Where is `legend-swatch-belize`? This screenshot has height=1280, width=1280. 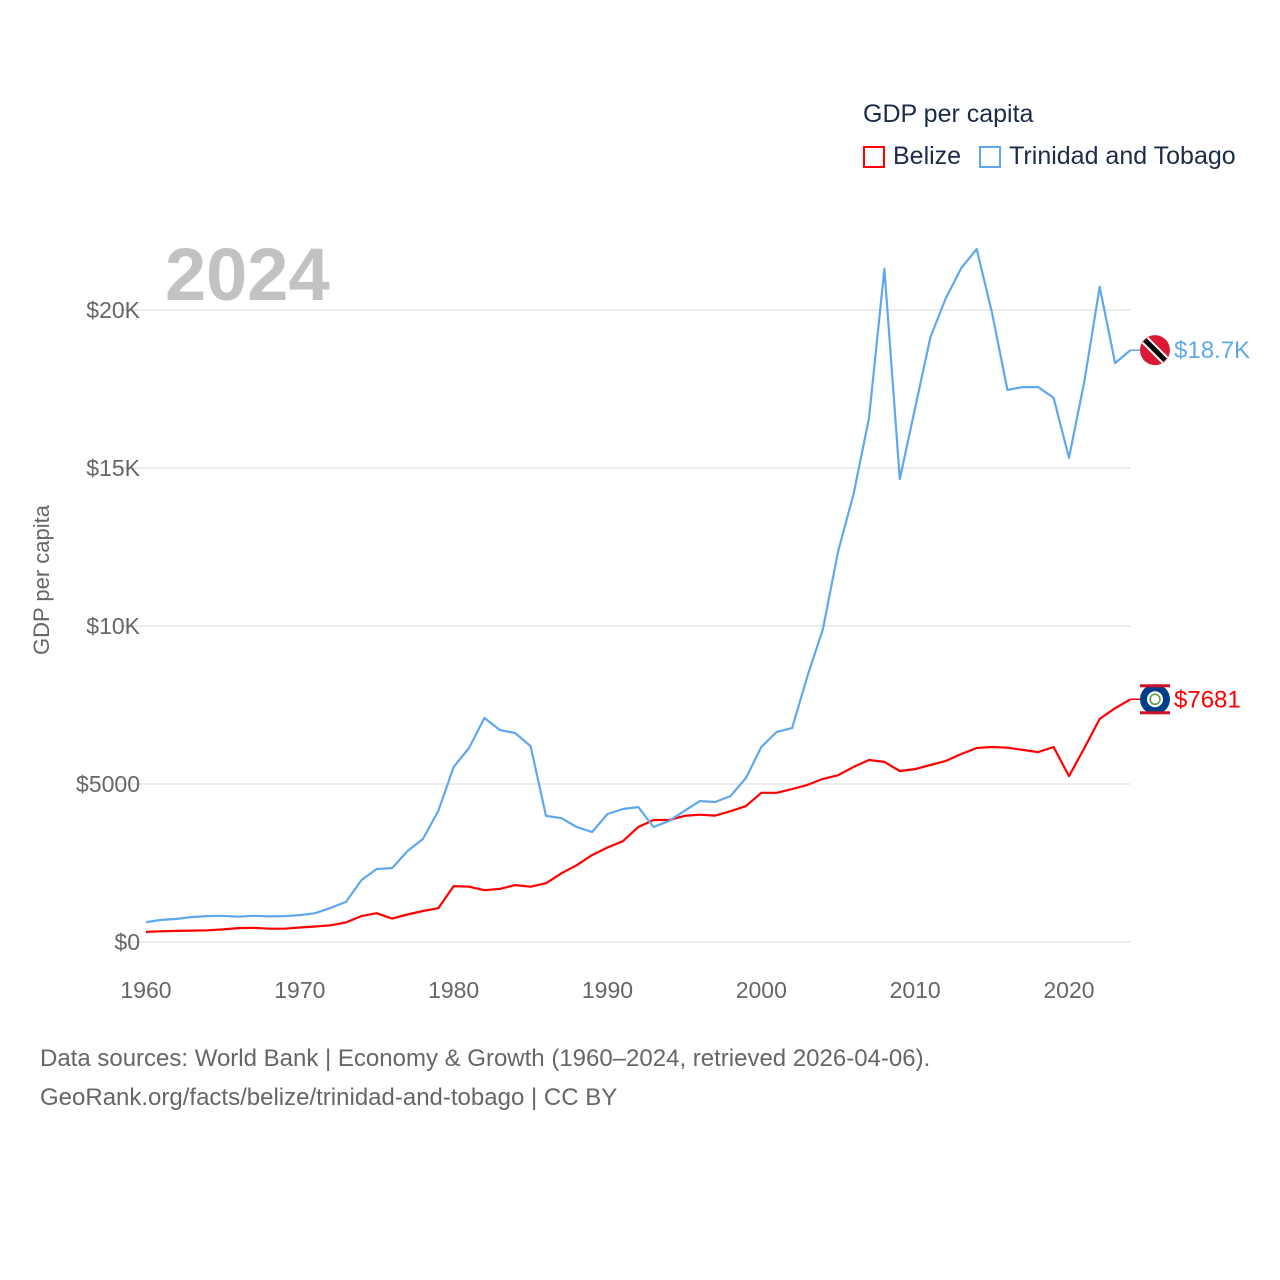 legend-swatch-belize is located at coordinates (874, 156).